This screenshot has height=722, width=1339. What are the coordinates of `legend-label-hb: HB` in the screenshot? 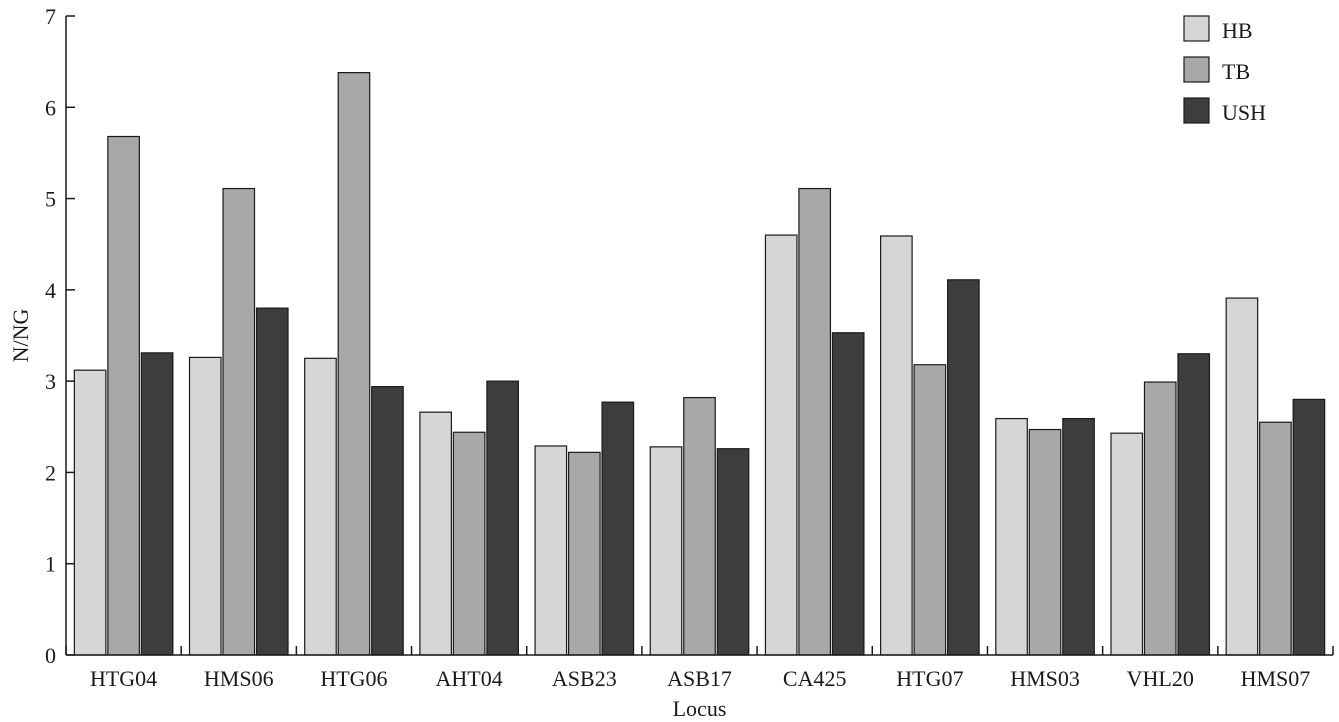 It's located at (1237, 30).